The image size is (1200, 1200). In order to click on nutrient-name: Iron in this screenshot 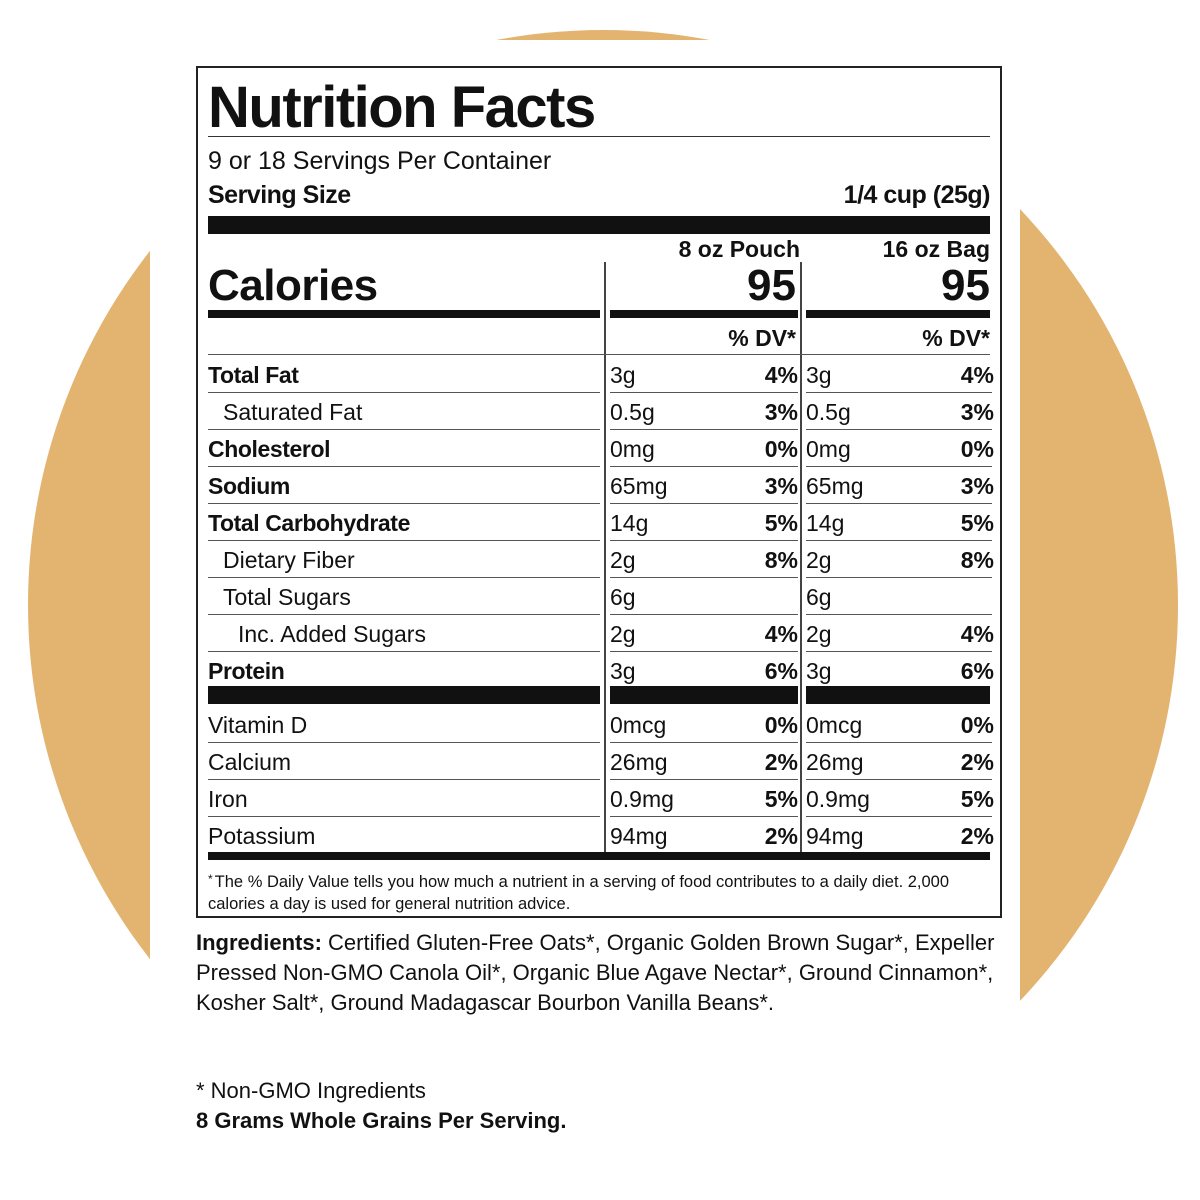, I will do `click(228, 799)`.